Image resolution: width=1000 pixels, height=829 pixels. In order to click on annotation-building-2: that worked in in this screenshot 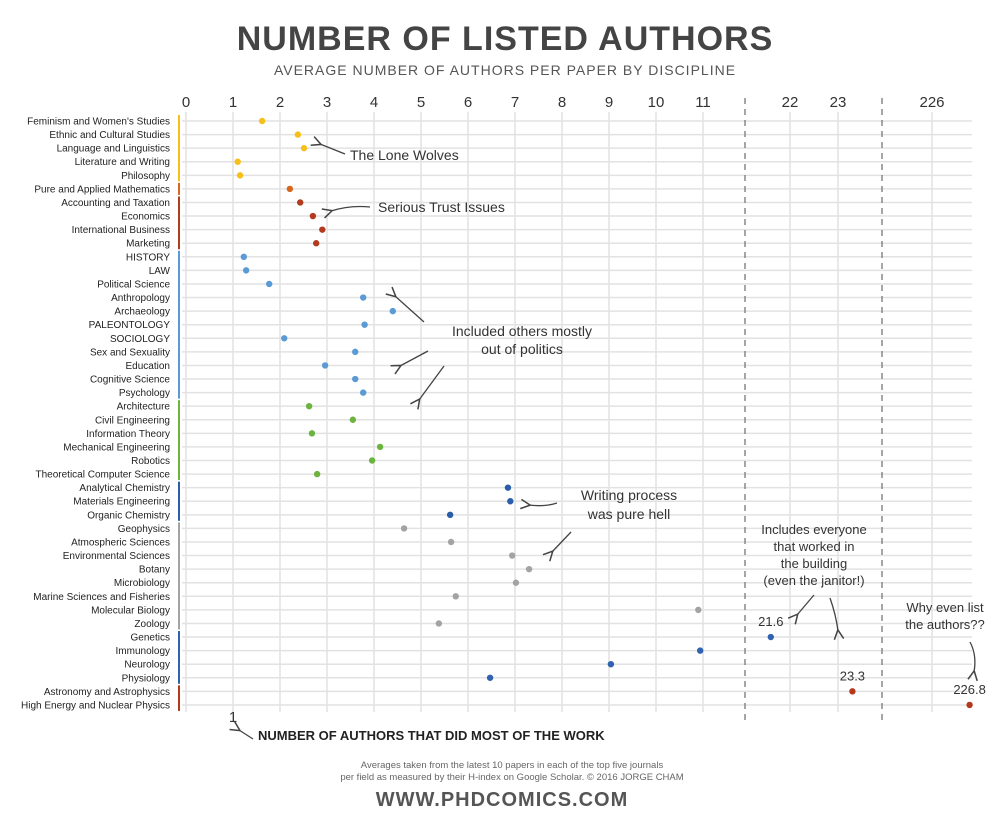, I will do `click(814, 546)`.